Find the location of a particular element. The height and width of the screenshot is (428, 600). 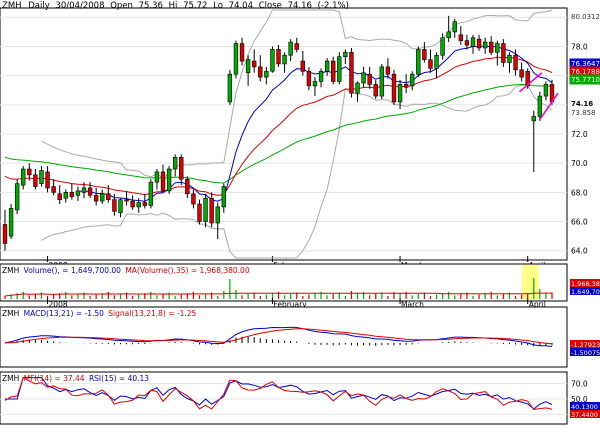

macd-right-label-text: -1.27923 is located at coordinates (585, 345).